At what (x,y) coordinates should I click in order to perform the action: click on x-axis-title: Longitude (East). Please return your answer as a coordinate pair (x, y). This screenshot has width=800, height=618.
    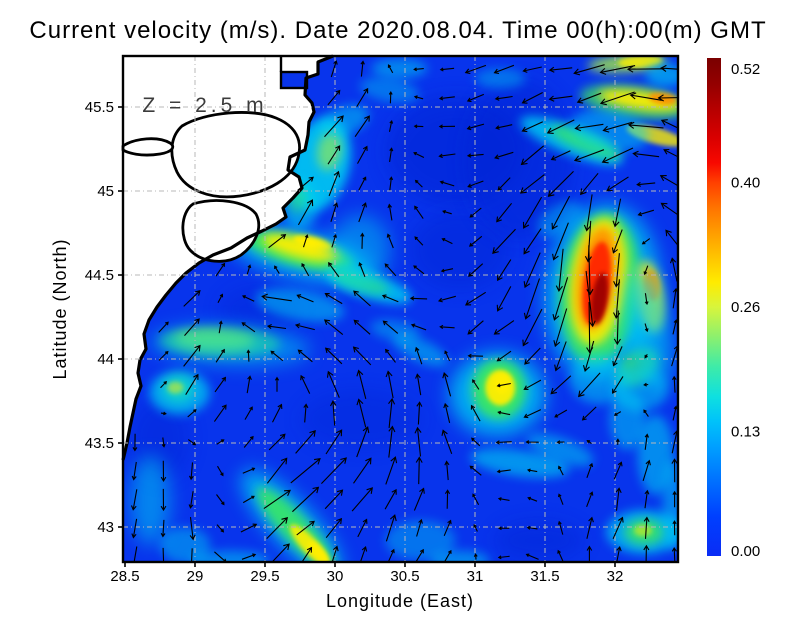
    Looking at the image, I should click on (400, 601).